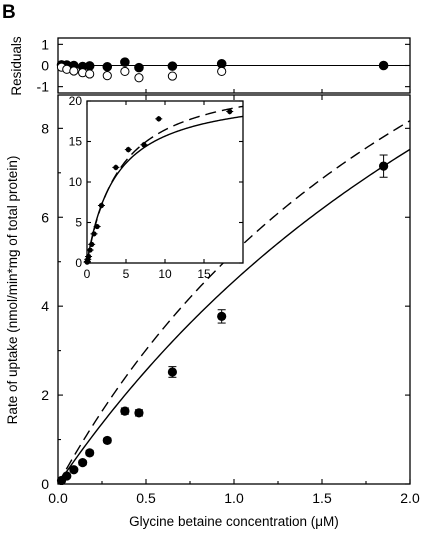  What do you see at coordinates (234, 521) in the screenshot?
I see `main-x-axis-title: Glycine betaine concentration (μM)` at bounding box center [234, 521].